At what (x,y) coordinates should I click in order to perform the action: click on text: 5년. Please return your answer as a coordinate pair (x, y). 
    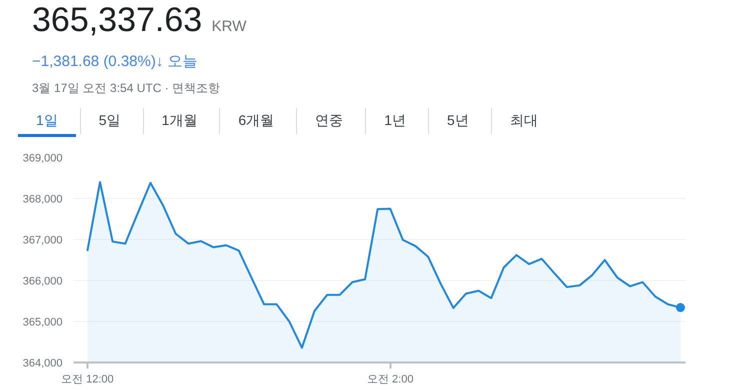
    Looking at the image, I should click on (457, 121).